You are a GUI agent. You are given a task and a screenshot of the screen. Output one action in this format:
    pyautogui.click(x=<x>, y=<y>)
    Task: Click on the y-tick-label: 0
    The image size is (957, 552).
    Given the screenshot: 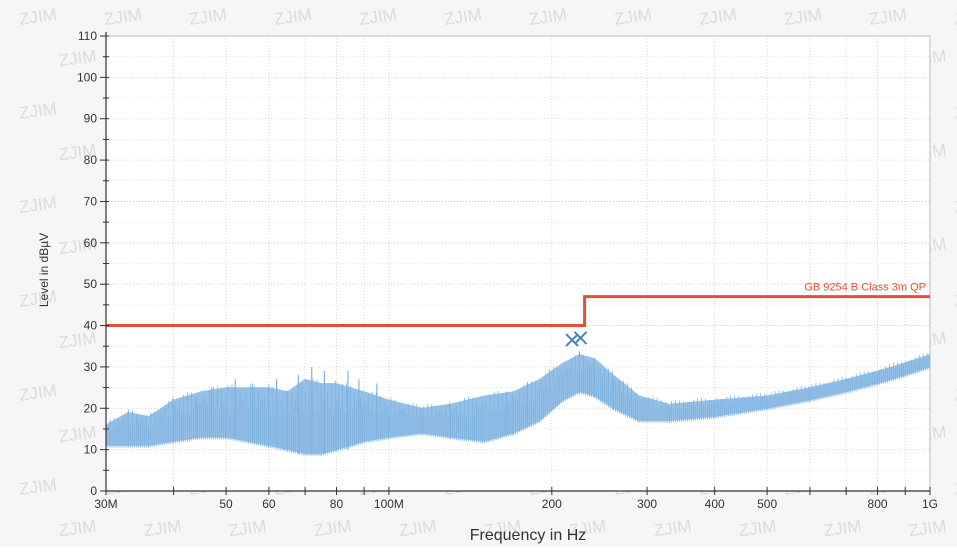 What is the action you would take?
    pyautogui.click(x=93, y=491)
    